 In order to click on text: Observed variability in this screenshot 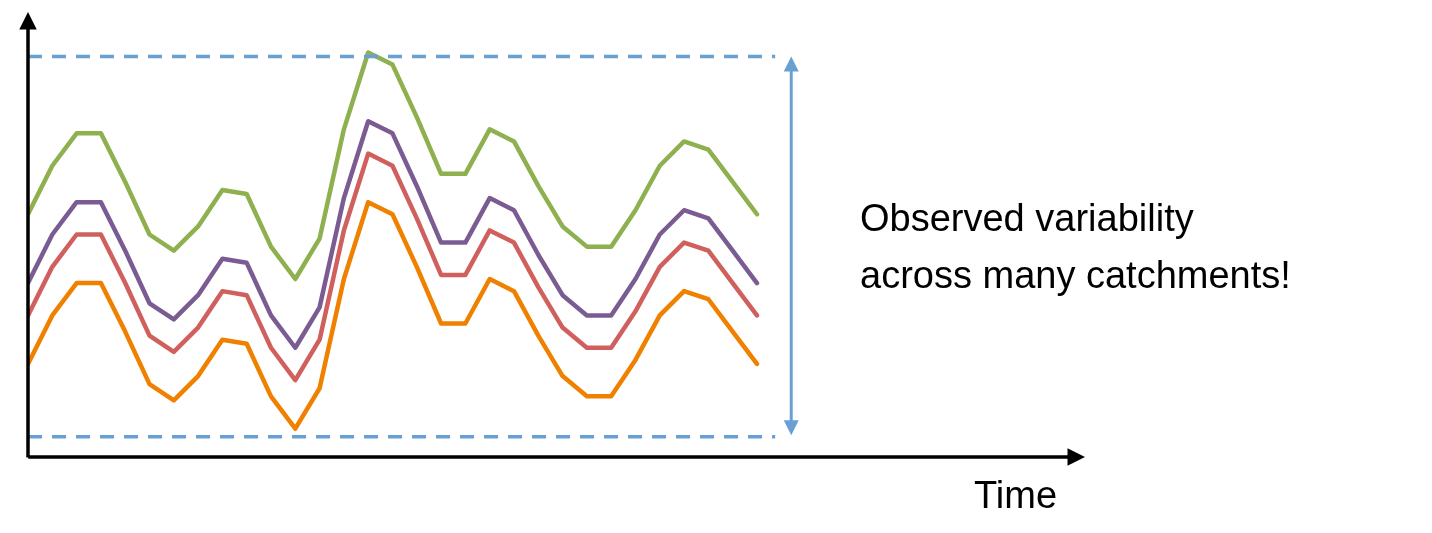, I will do `click(1027, 218)`.